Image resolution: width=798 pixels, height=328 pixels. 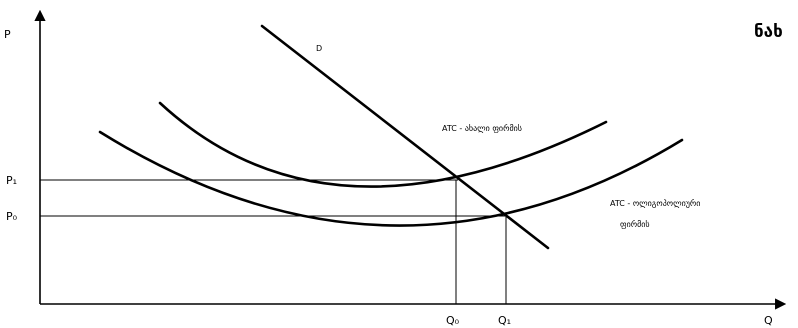 What do you see at coordinates (453, 320) in the screenshot?
I see `q0-label: Q₀` at bounding box center [453, 320].